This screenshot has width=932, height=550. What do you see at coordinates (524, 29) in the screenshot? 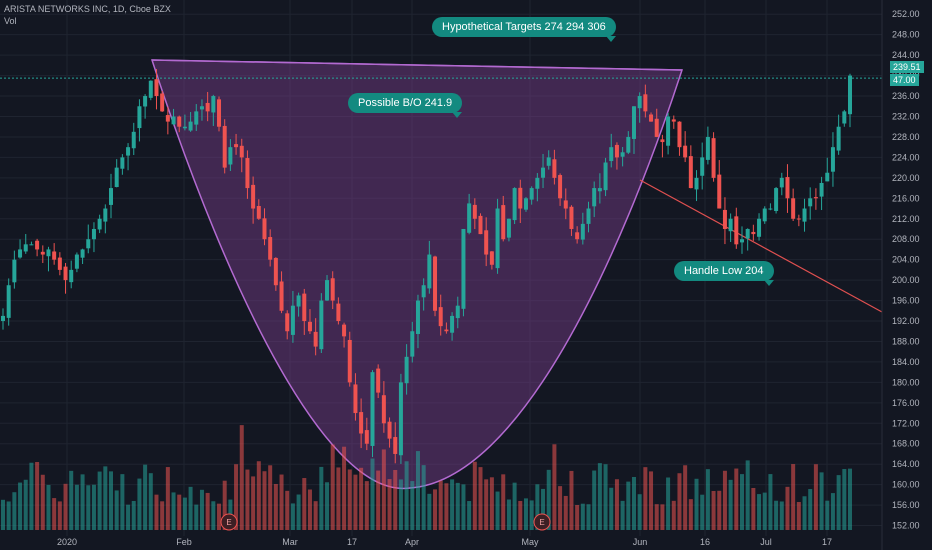
I see `targets-annotation: Hypothetical Targets 274 294 306` at bounding box center [524, 29].